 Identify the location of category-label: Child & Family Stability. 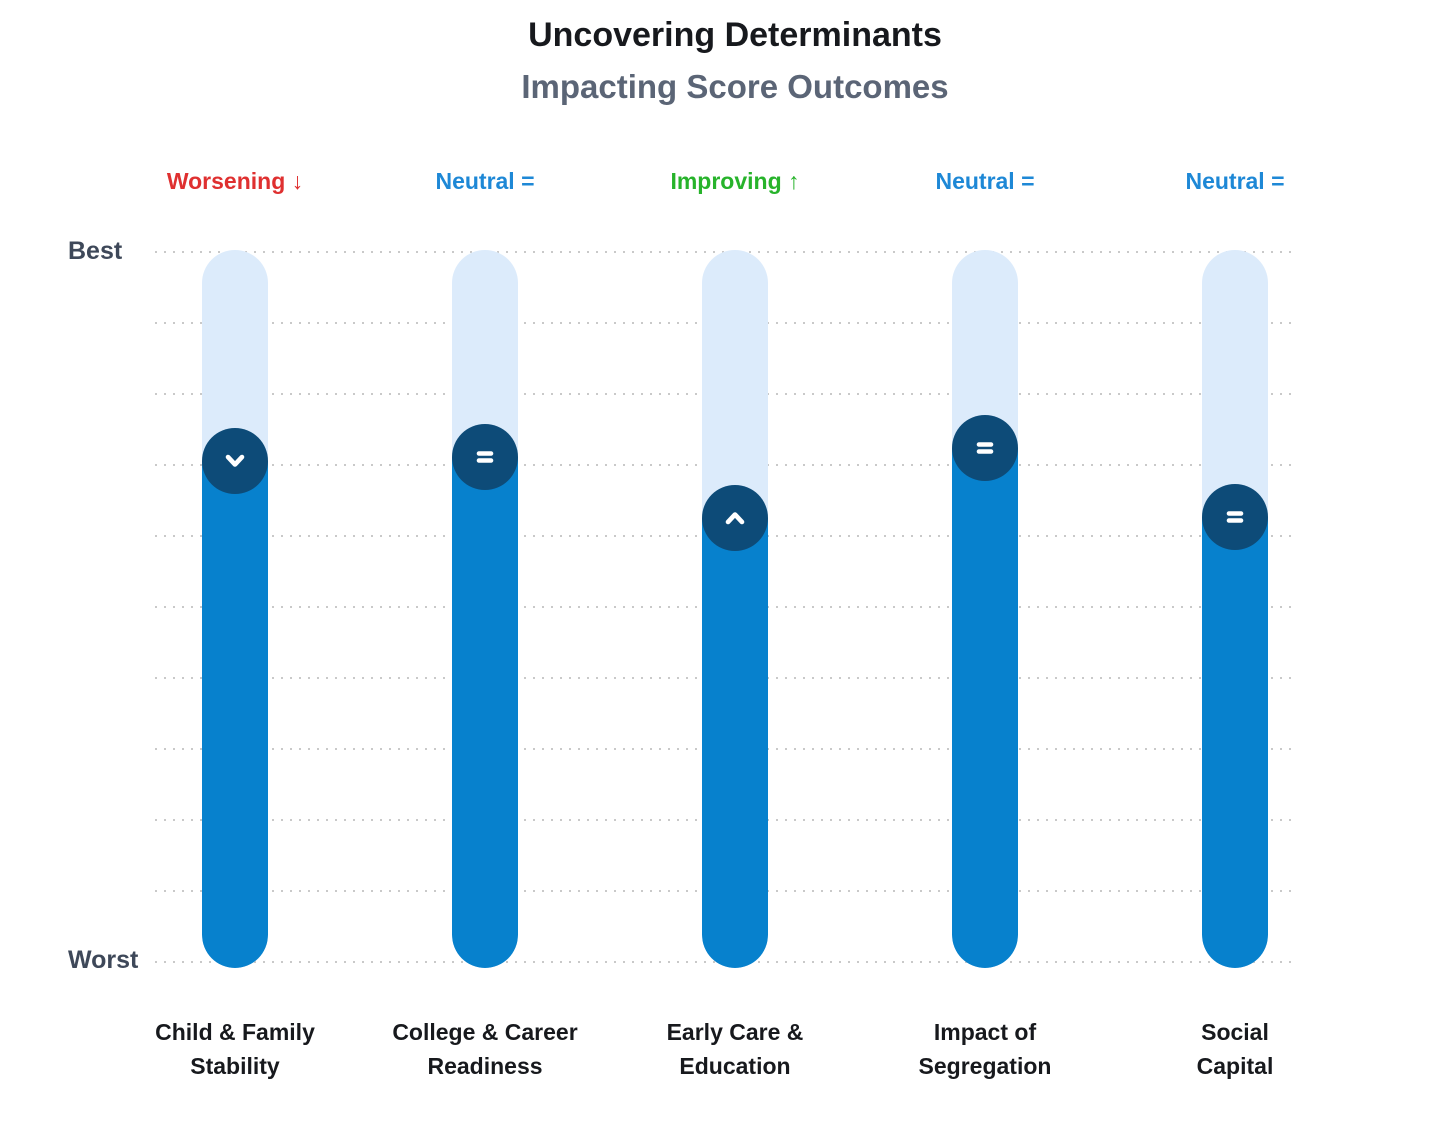
(235, 1049).